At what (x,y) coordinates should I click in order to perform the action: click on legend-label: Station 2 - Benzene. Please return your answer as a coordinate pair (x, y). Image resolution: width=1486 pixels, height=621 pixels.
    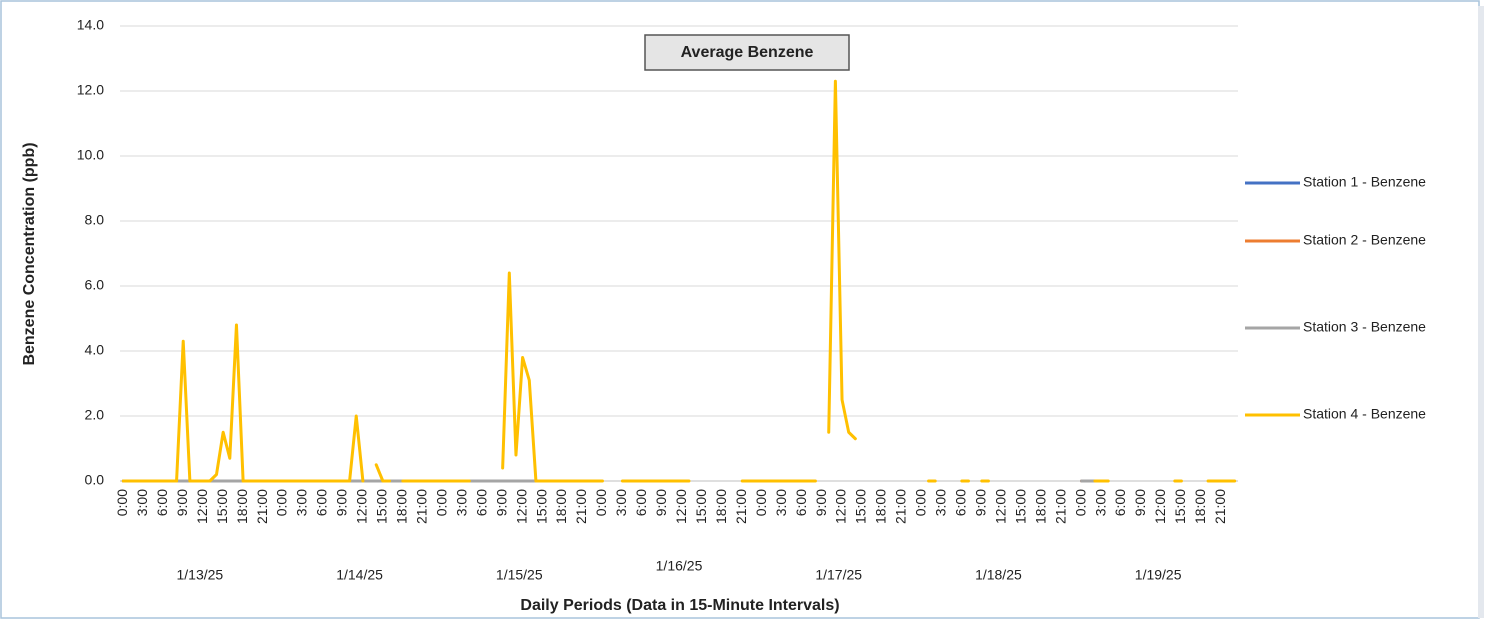
    Looking at the image, I should click on (1364, 240).